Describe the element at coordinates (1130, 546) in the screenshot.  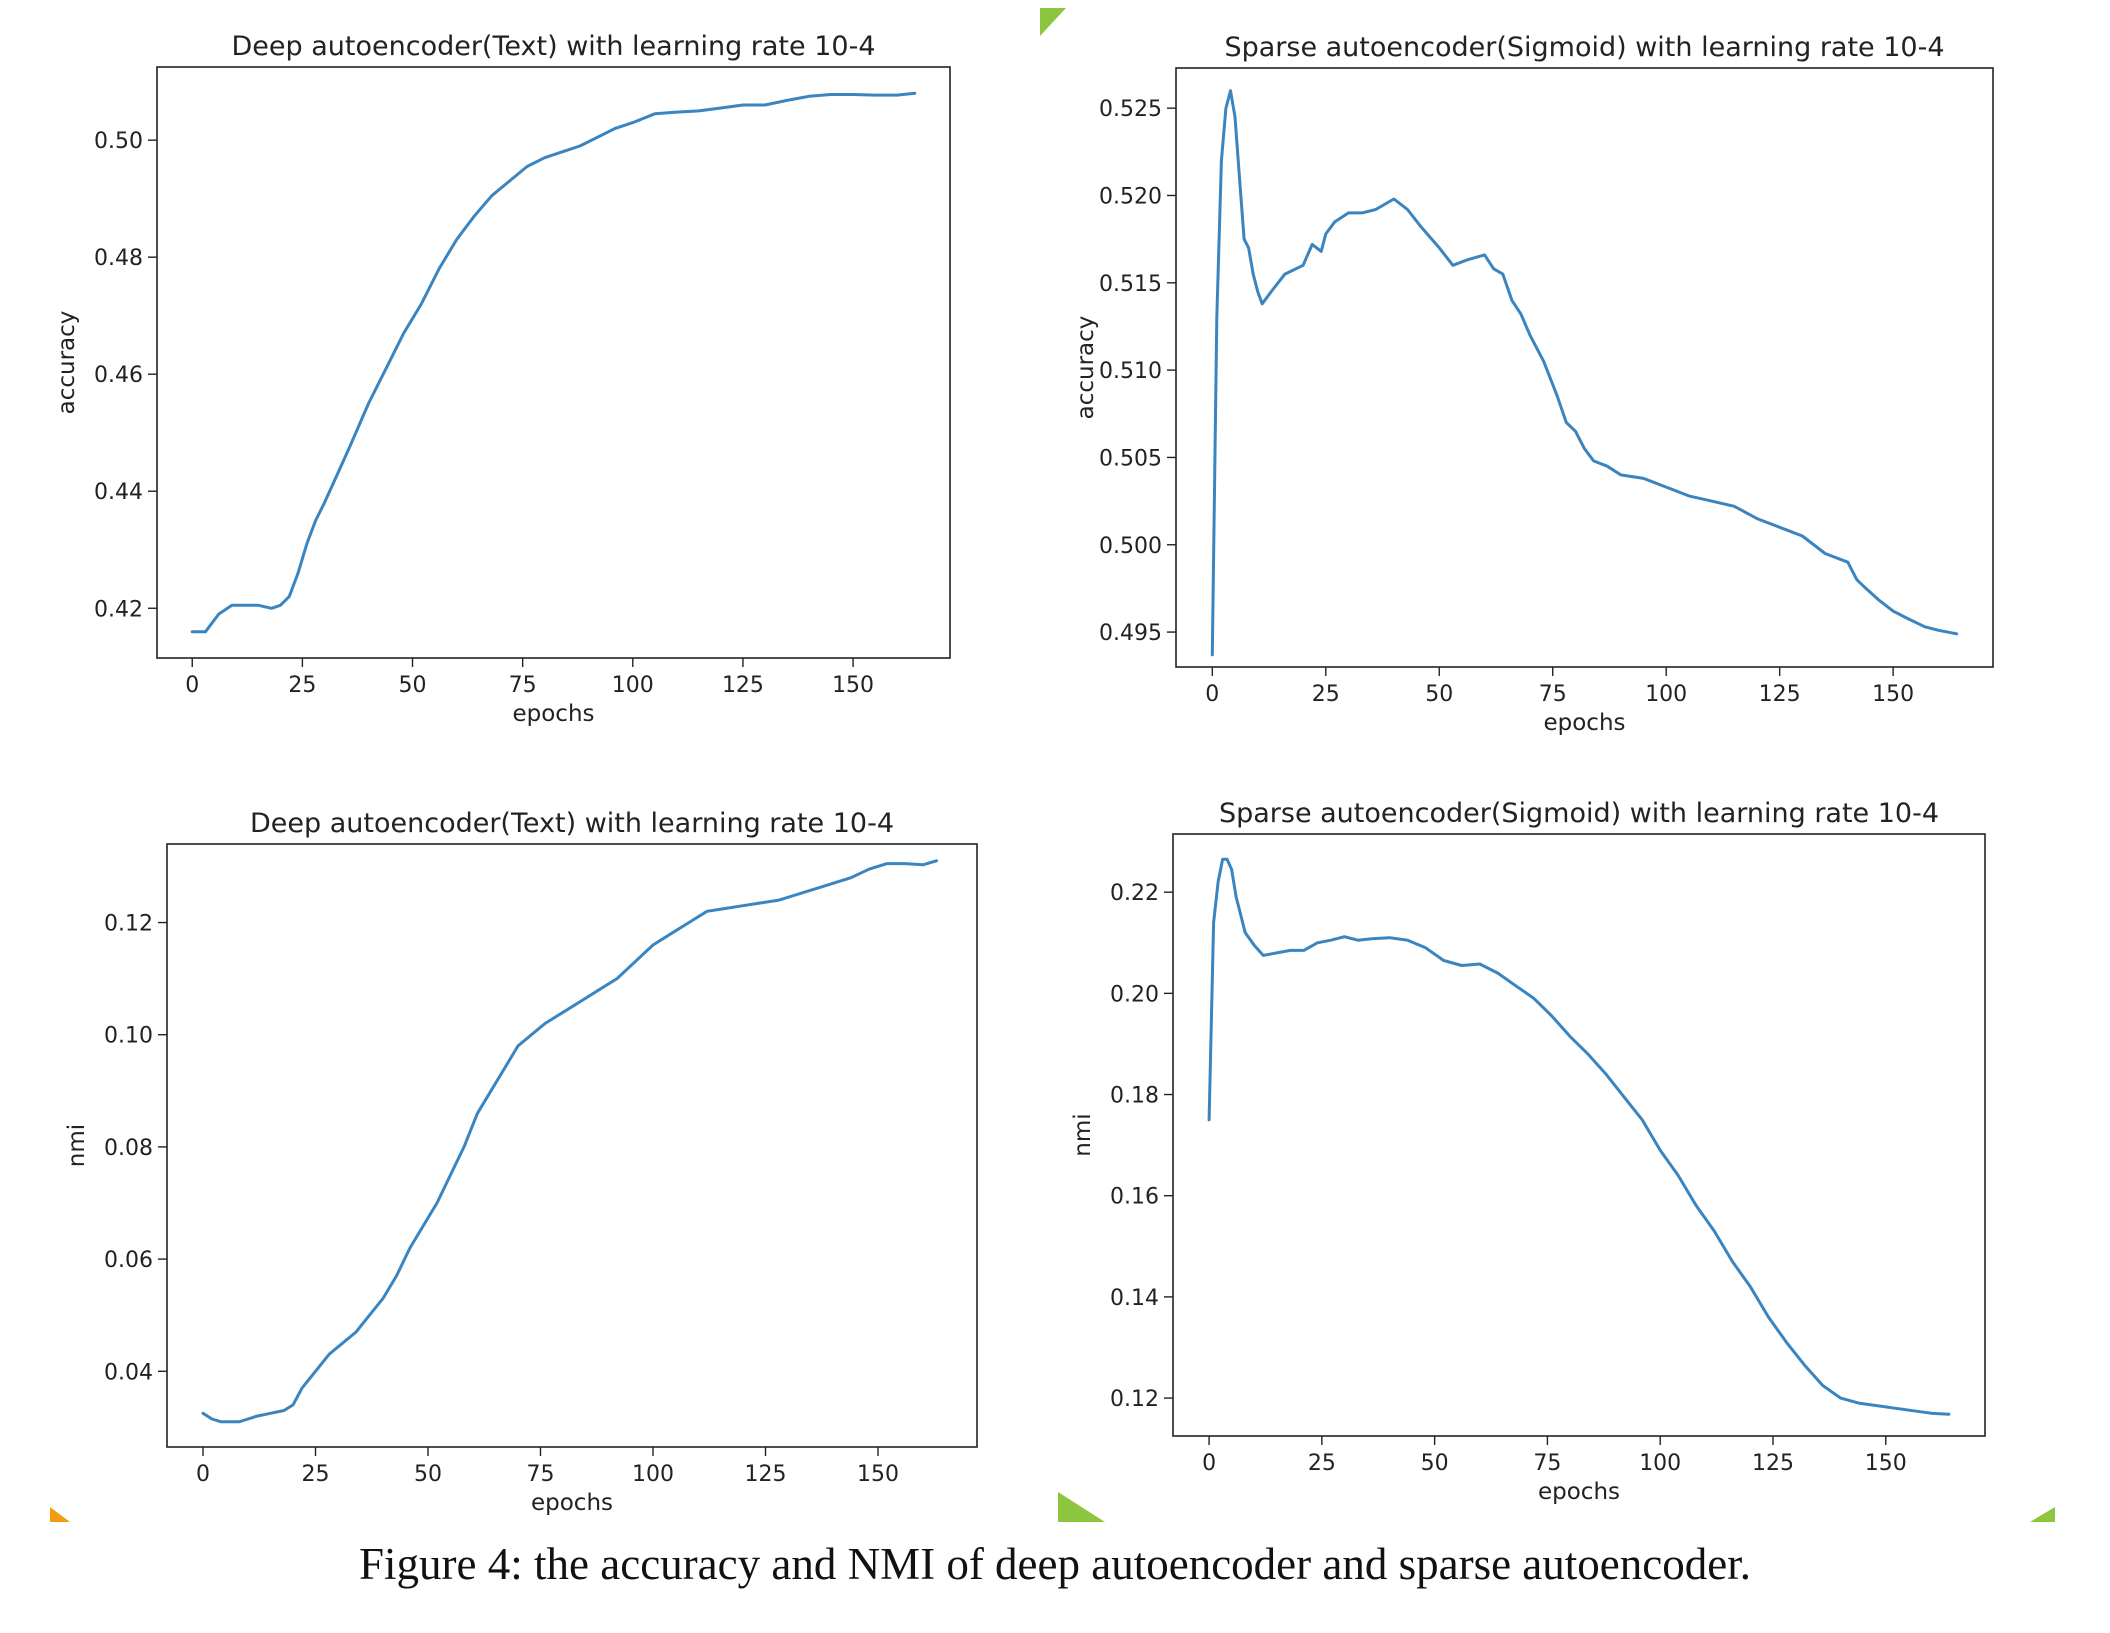
I see `y-tick-label: 0.500` at that location.